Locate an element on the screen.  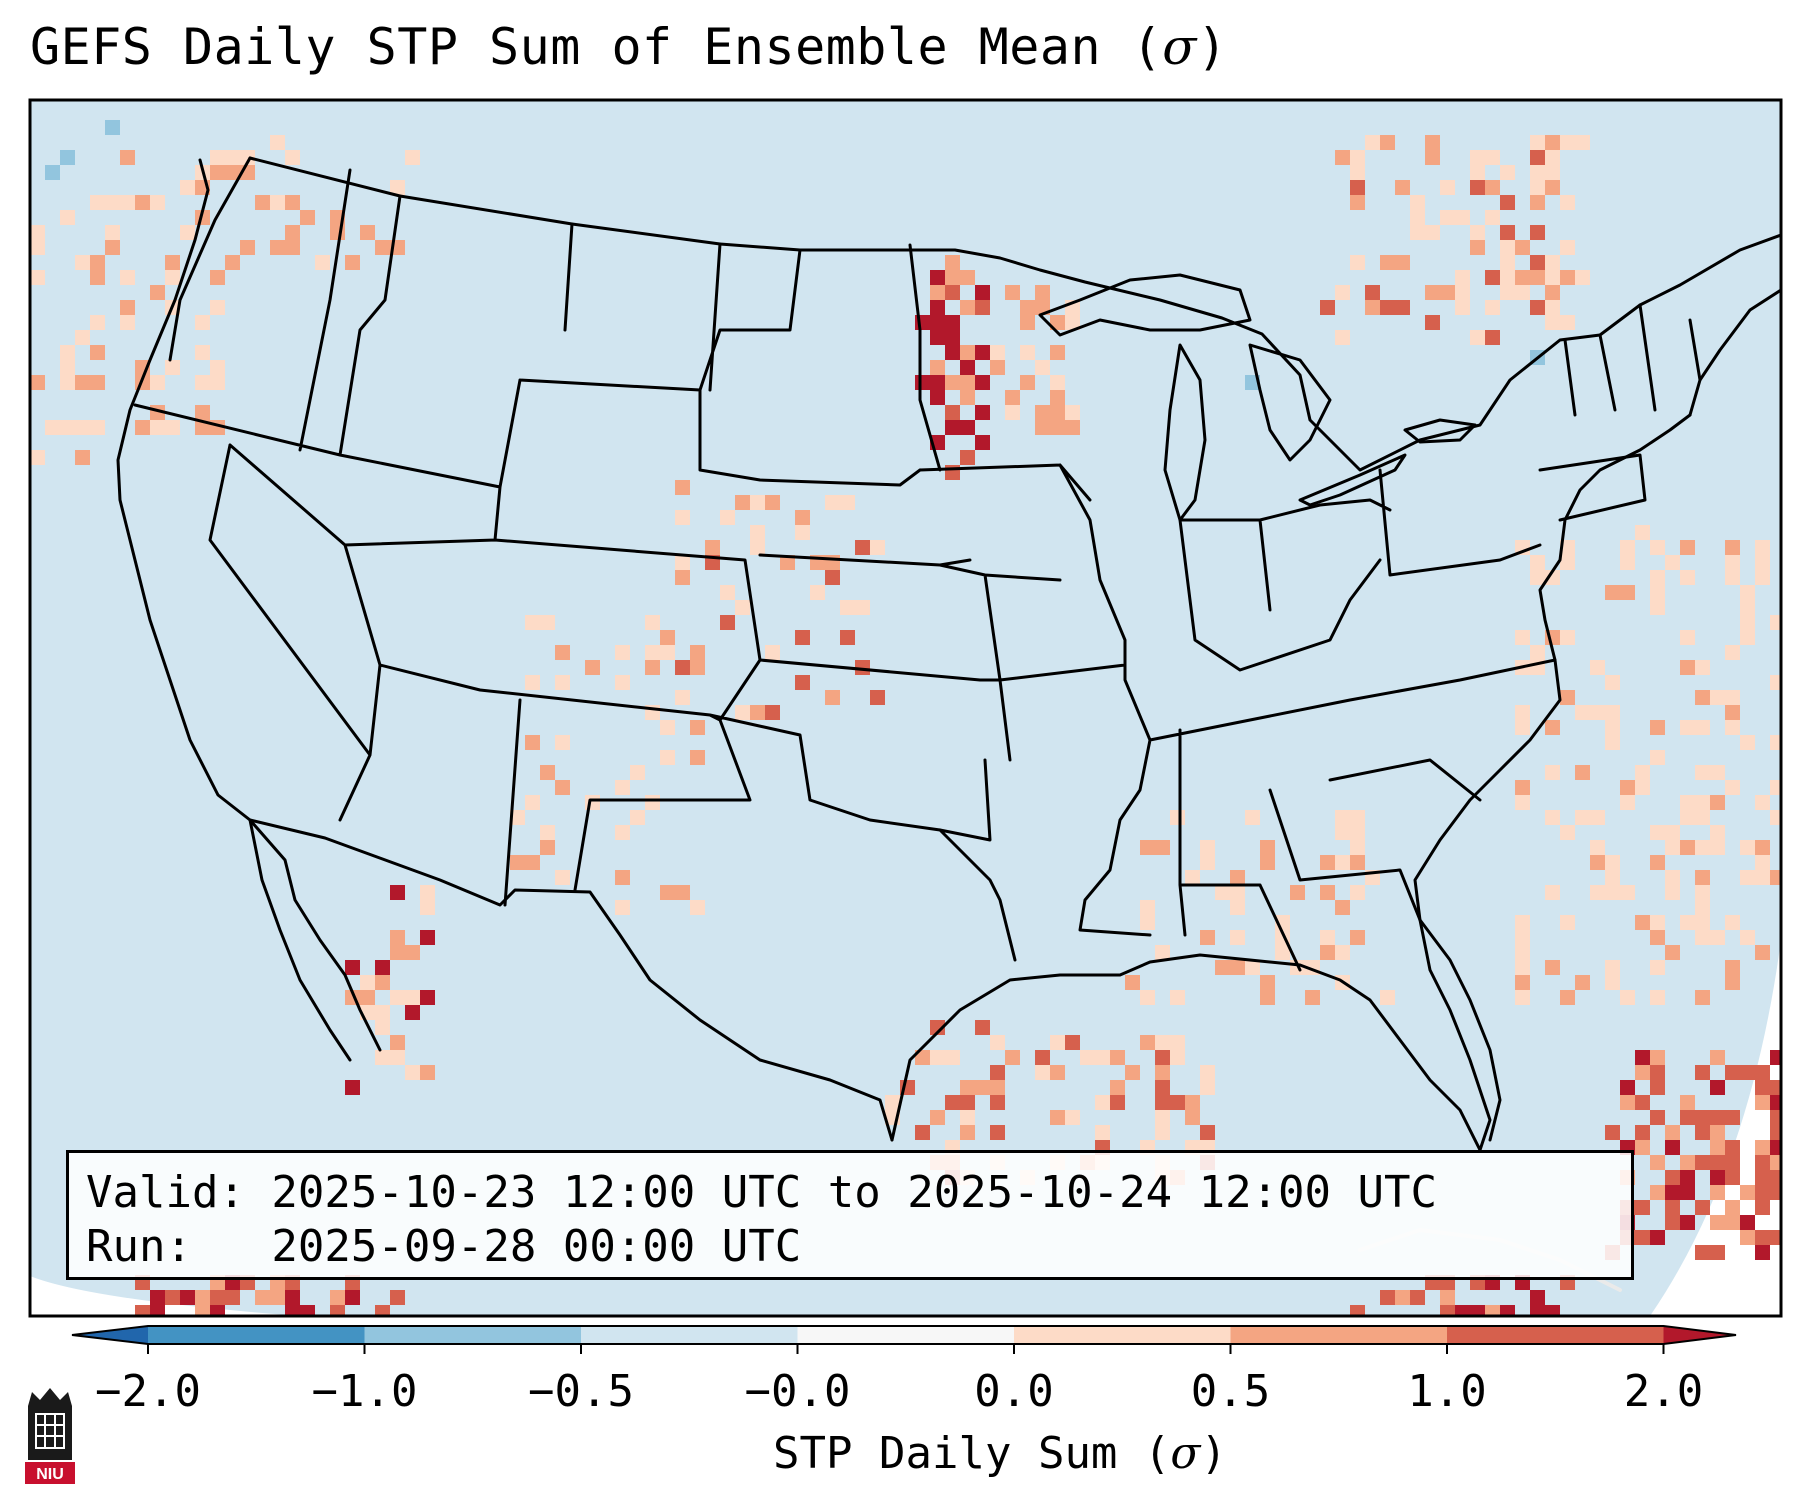
colorbar-tick-label: −1.0 is located at coordinates (364, 1391).